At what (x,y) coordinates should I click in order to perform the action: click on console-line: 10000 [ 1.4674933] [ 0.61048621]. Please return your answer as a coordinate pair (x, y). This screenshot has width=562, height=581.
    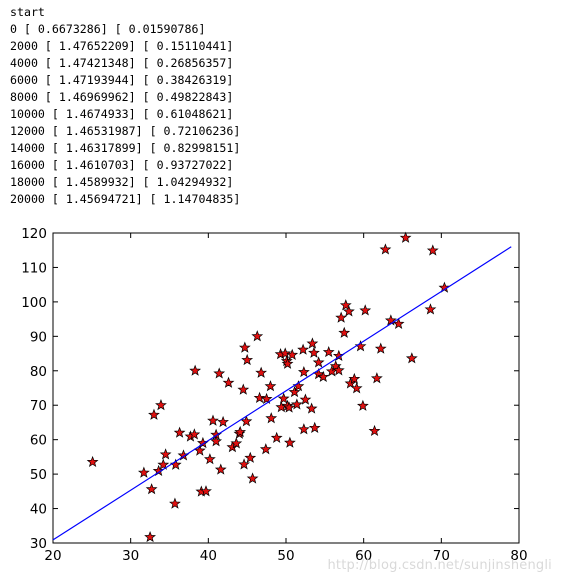
    Looking at the image, I should click on (122, 114).